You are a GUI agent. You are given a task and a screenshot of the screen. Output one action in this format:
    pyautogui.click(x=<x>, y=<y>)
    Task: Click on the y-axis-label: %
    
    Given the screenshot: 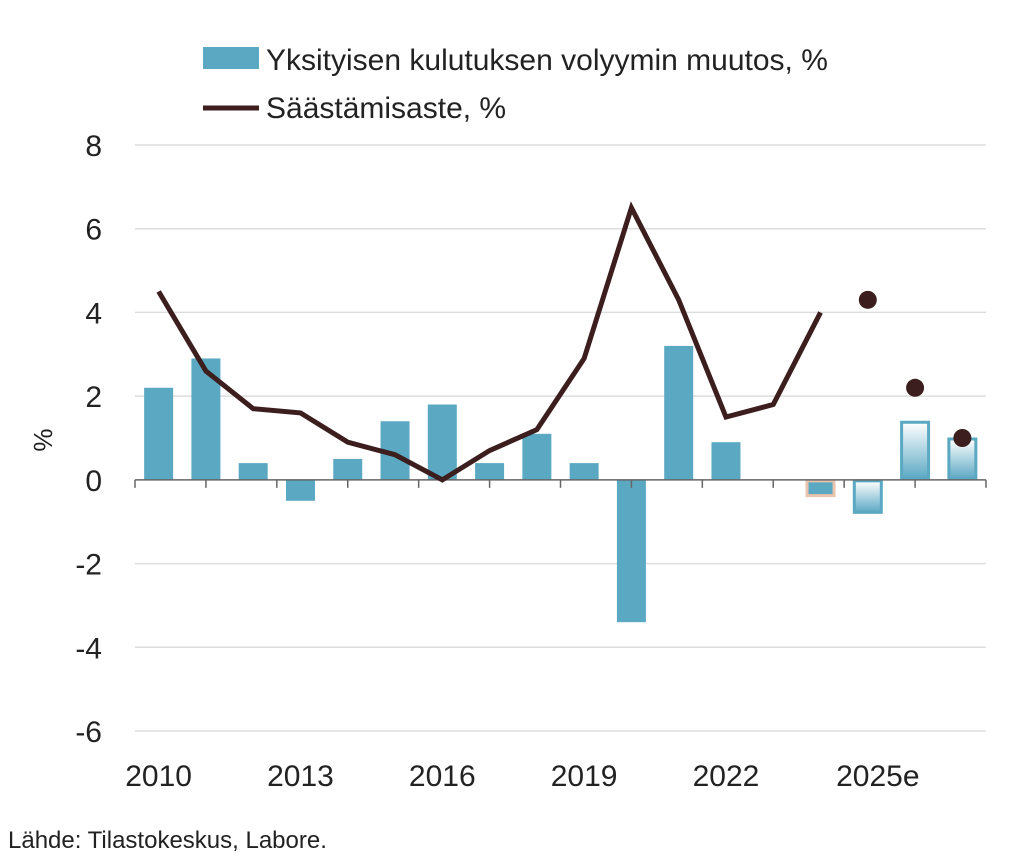 What is the action you would take?
    pyautogui.click(x=43, y=439)
    